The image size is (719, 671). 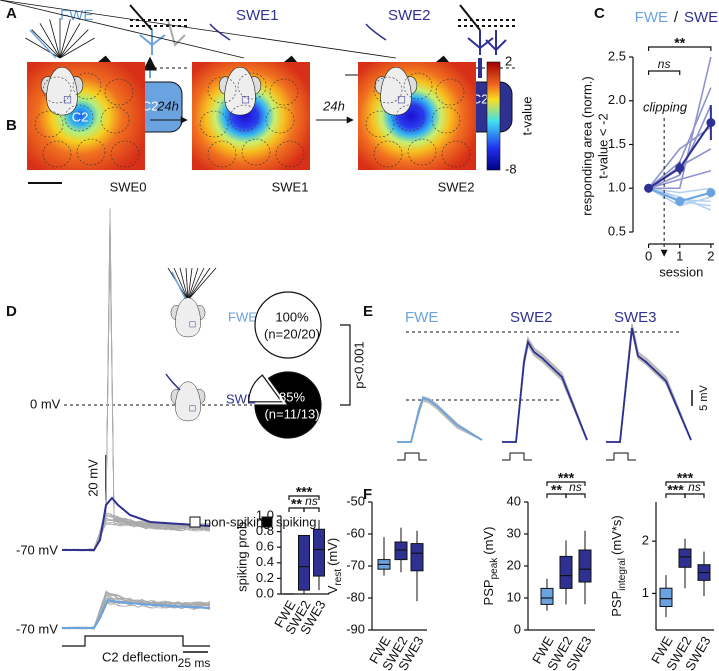 I want to click on y-tick-label: -90, so click(x=355, y=628).